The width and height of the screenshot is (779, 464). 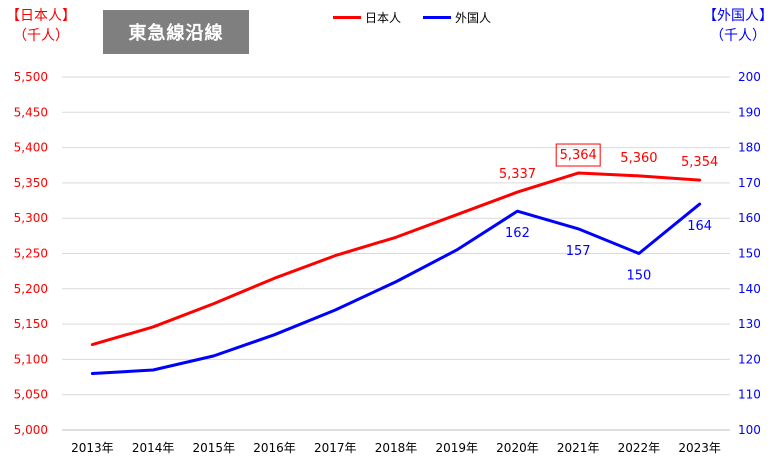 What do you see at coordinates (749, 77) in the screenshot?
I see `right-tick-label: 200` at bounding box center [749, 77].